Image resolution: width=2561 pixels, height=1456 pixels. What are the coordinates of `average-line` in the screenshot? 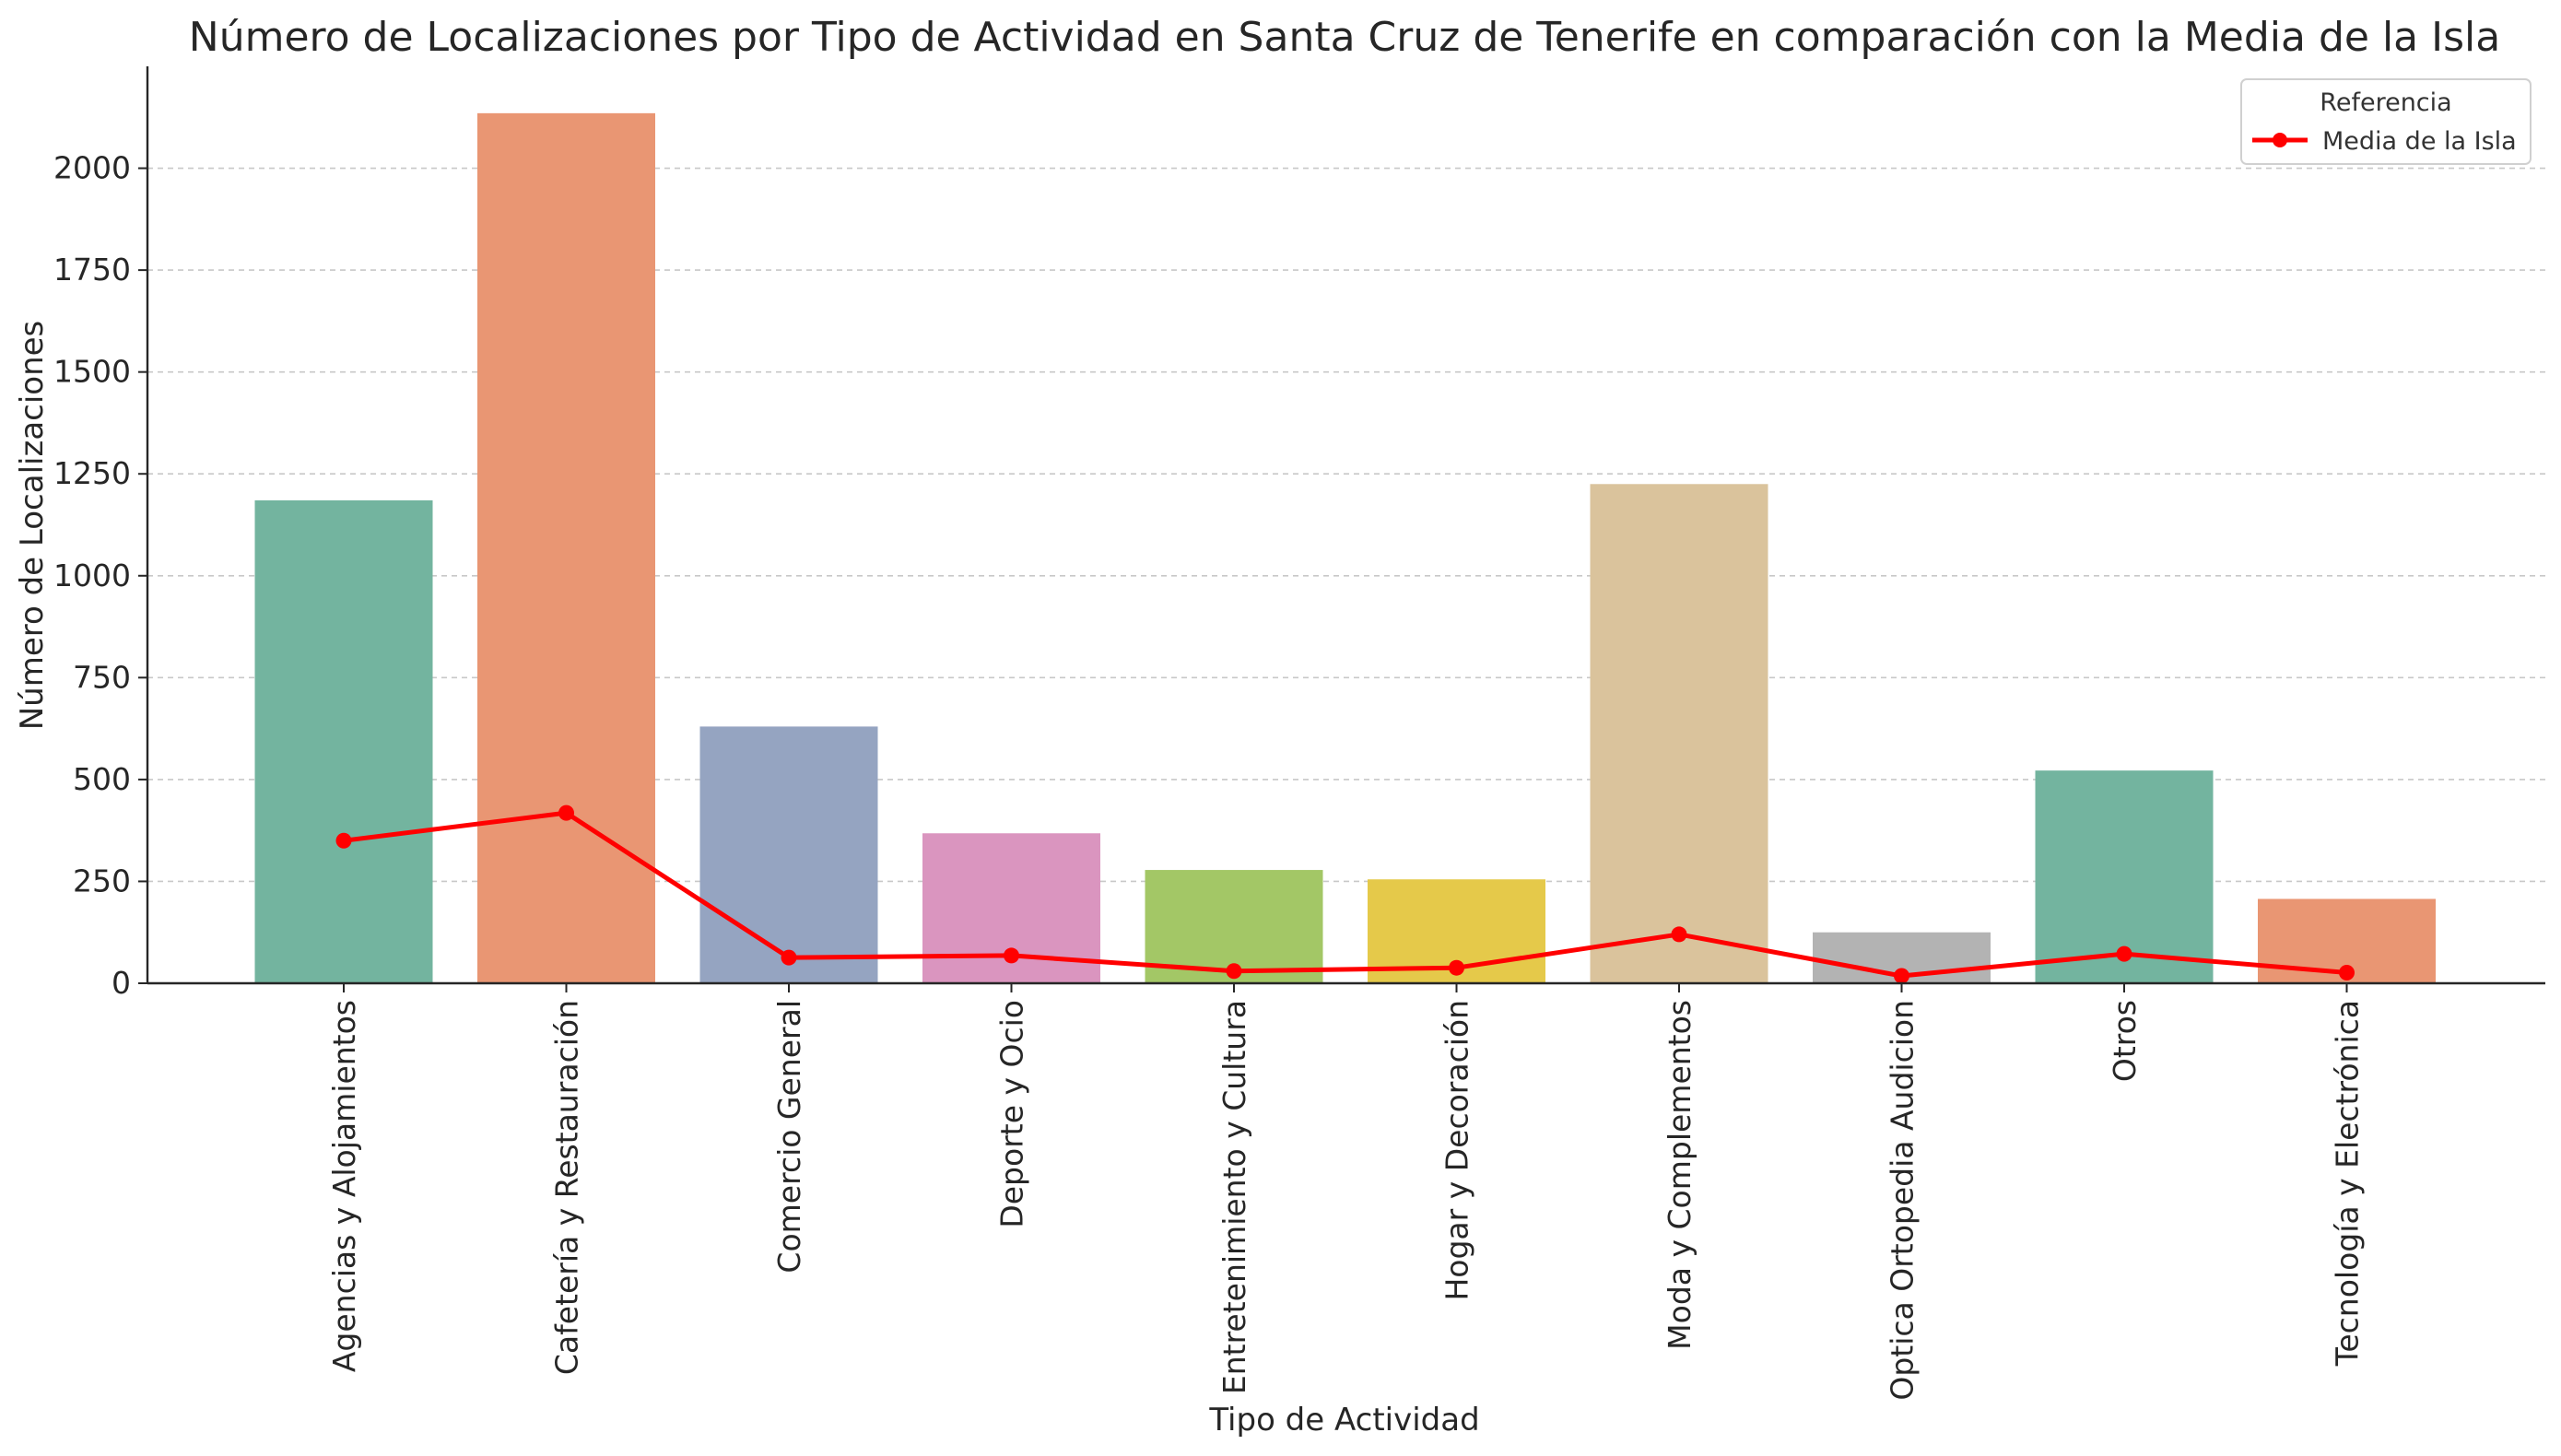 It's located at (1345, 894).